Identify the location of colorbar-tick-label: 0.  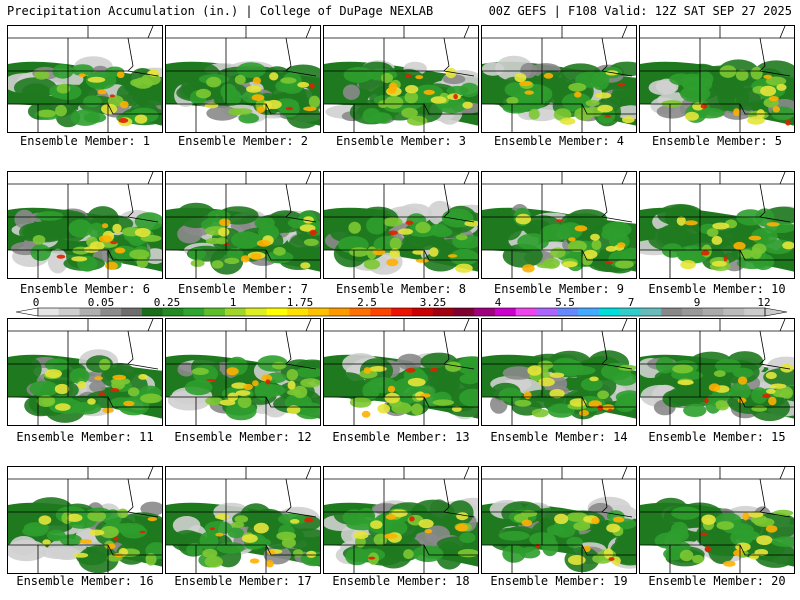
(36, 302).